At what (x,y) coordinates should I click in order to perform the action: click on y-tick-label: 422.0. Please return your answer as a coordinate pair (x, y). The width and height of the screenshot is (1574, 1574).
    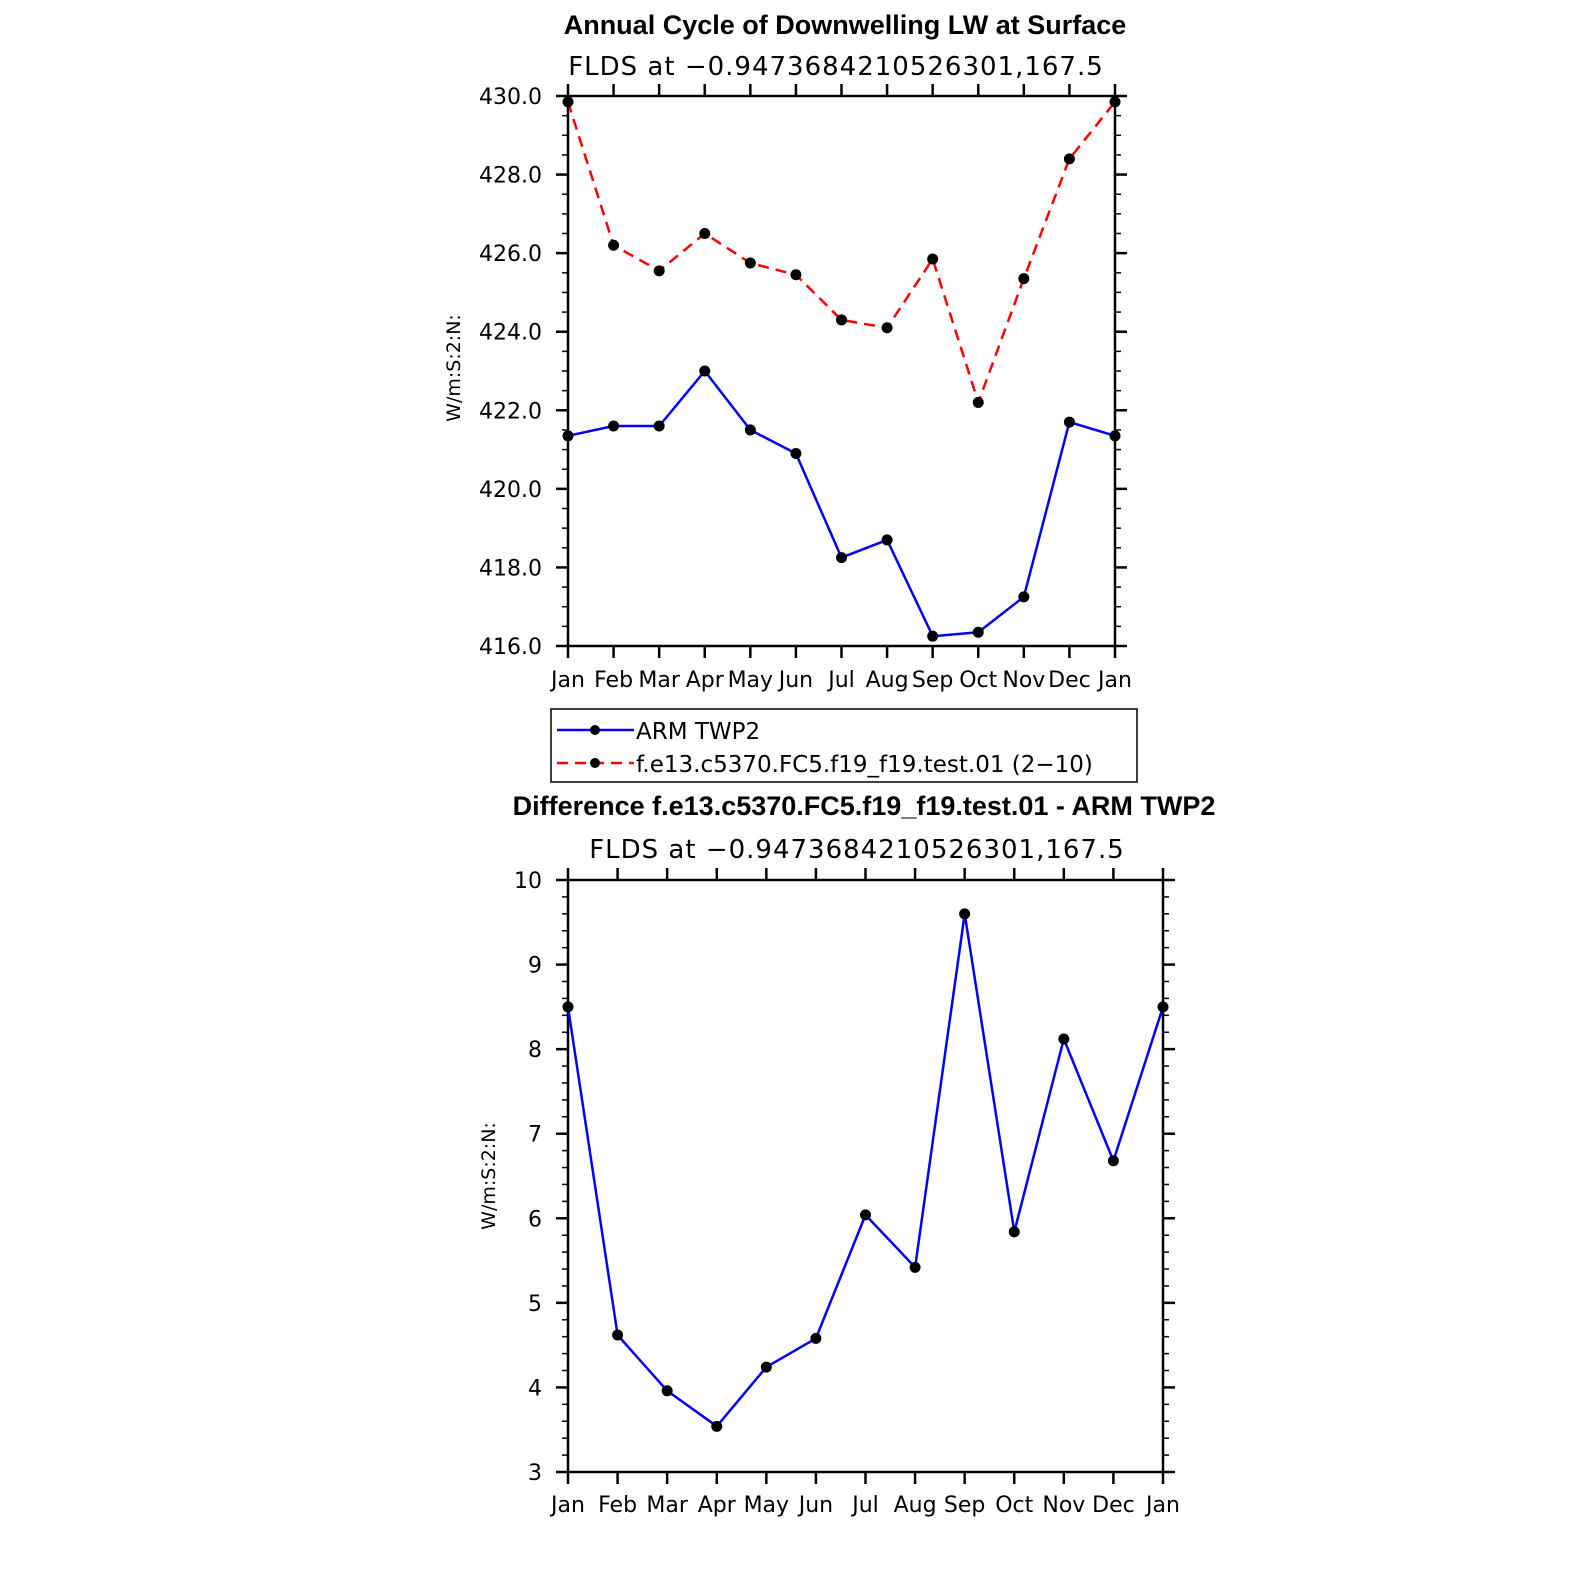
    Looking at the image, I should click on (510, 411).